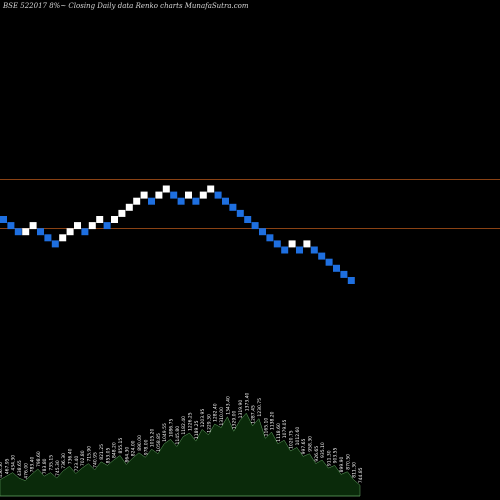  What do you see at coordinates (304, 447) in the screenshot?
I see `volume-label: 997.65` at bounding box center [304, 447].